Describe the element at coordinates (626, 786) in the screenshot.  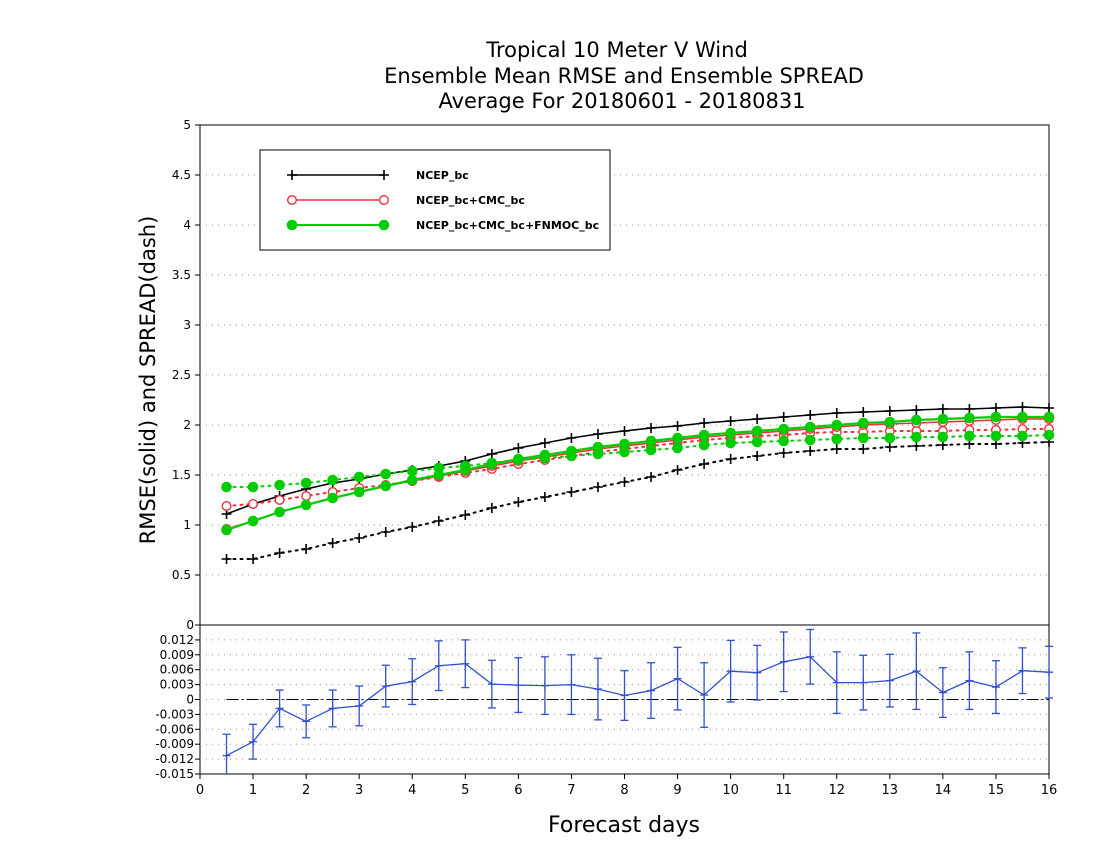
I see `x-axis: 0 1 2 3 4 5 6 7 8 9 10 11 12 13 14 15 16` at that location.